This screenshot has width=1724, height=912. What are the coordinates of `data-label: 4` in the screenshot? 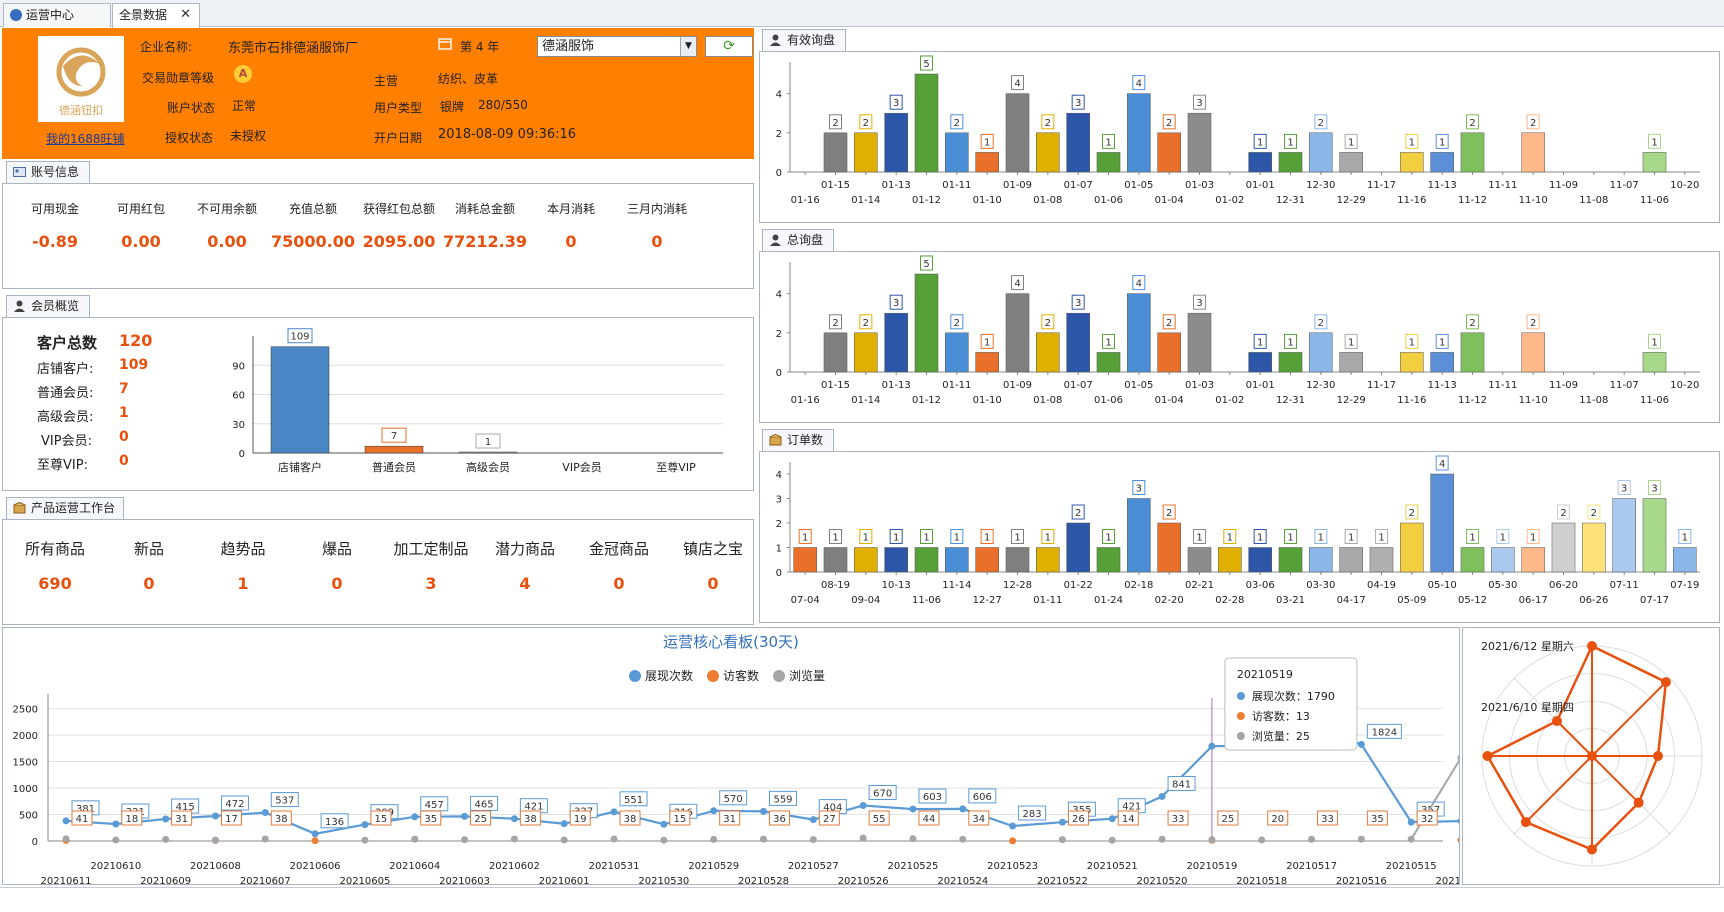 It's located at (1139, 84).